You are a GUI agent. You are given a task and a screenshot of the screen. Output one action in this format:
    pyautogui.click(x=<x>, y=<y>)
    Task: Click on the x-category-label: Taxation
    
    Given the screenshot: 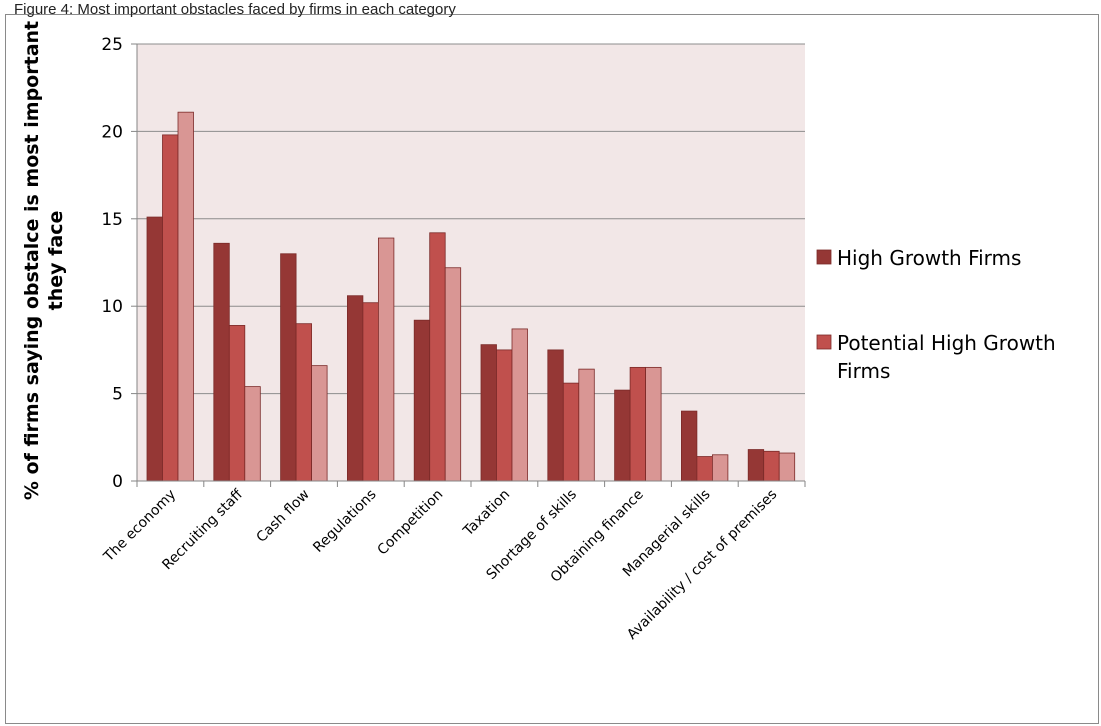 What is the action you would take?
    pyautogui.click(x=486, y=513)
    